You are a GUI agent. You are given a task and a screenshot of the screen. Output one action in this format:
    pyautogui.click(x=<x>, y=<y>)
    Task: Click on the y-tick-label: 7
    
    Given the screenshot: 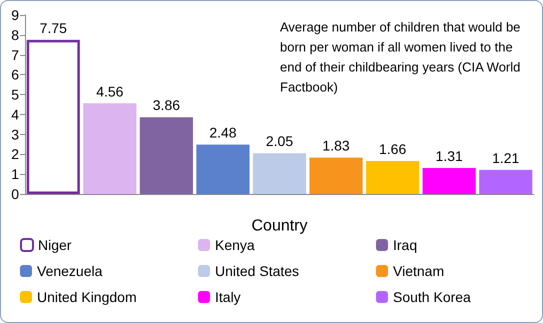 What is the action you would take?
    pyautogui.click(x=15, y=54)
    